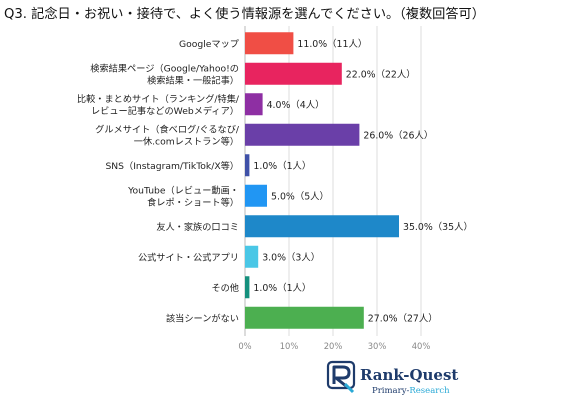 The width and height of the screenshot is (565, 400). What do you see at coordinates (158, 99) in the screenshot?
I see `category-label-line: 比較・まとめサイト（ランキング/特集/` at bounding box center [158, 99].